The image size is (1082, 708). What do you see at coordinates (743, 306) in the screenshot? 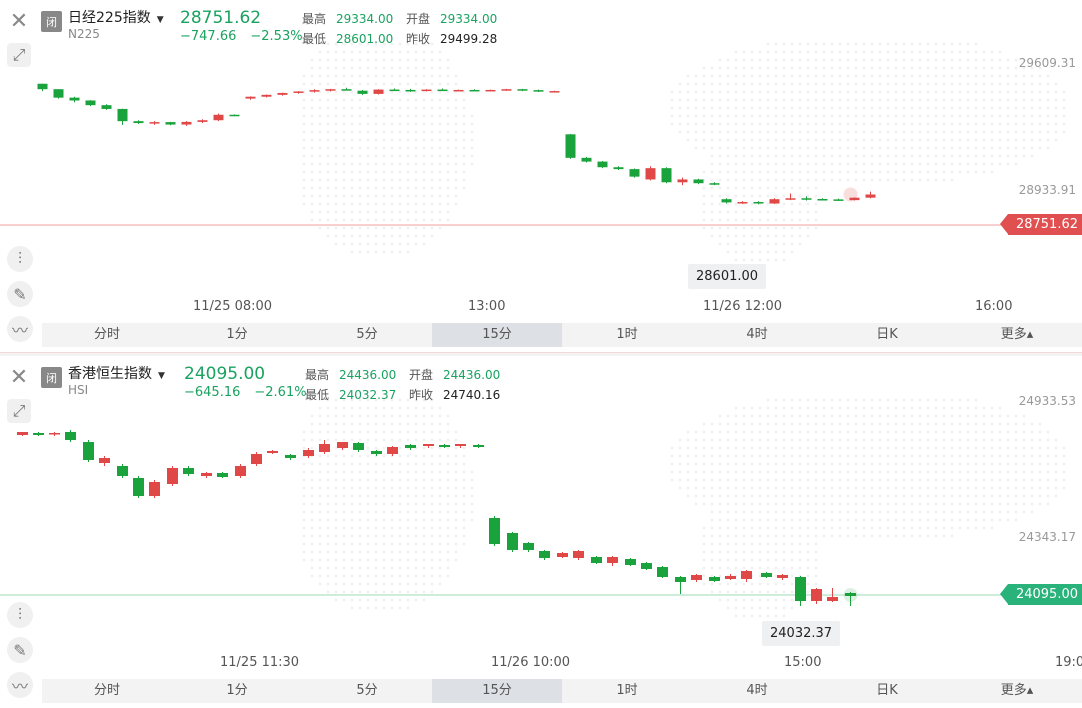
I see `x-axis-label: 11/26 12:00` at bounding box center [743, 306].